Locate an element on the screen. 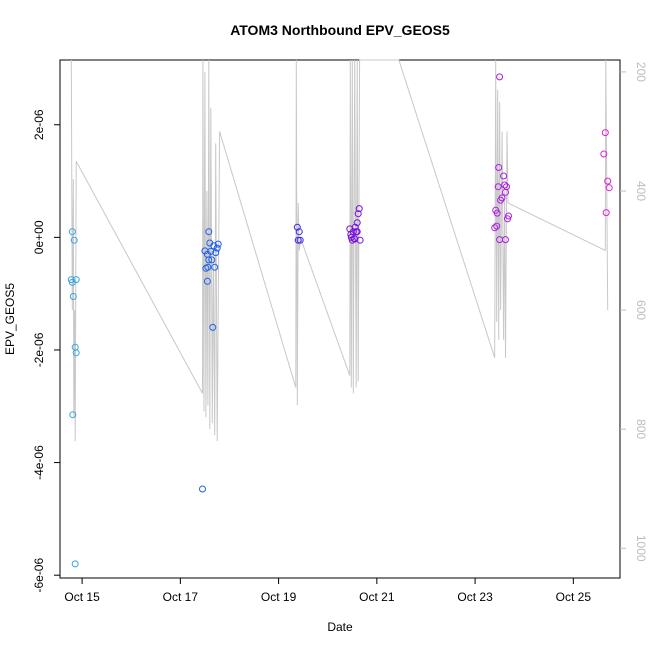 This screenshot has height=650, width=650. data-point-s1-p4 is located at coordinates (208, 267).